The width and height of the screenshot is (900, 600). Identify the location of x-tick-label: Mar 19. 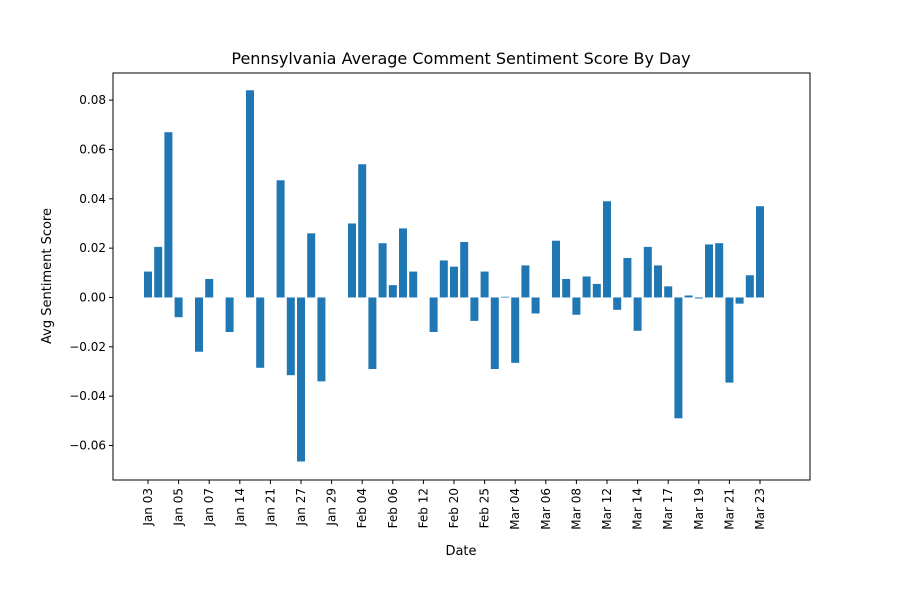
(699, 509).